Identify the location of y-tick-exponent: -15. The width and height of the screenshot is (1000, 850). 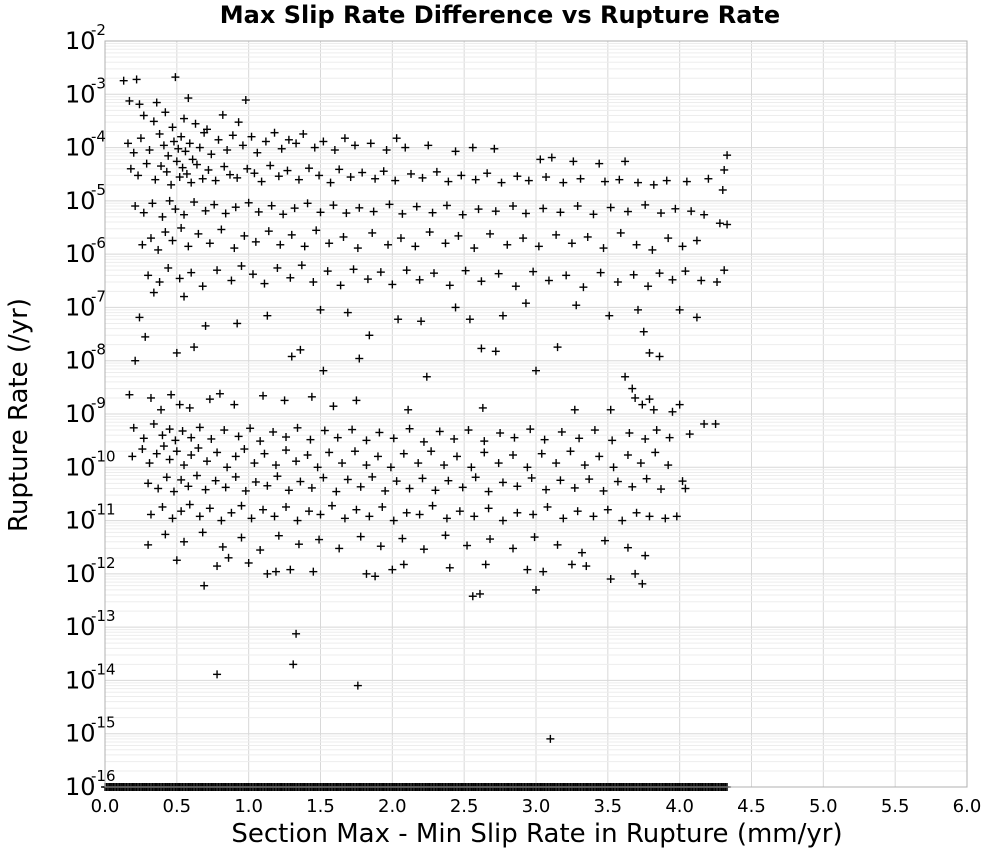
(103, 723).